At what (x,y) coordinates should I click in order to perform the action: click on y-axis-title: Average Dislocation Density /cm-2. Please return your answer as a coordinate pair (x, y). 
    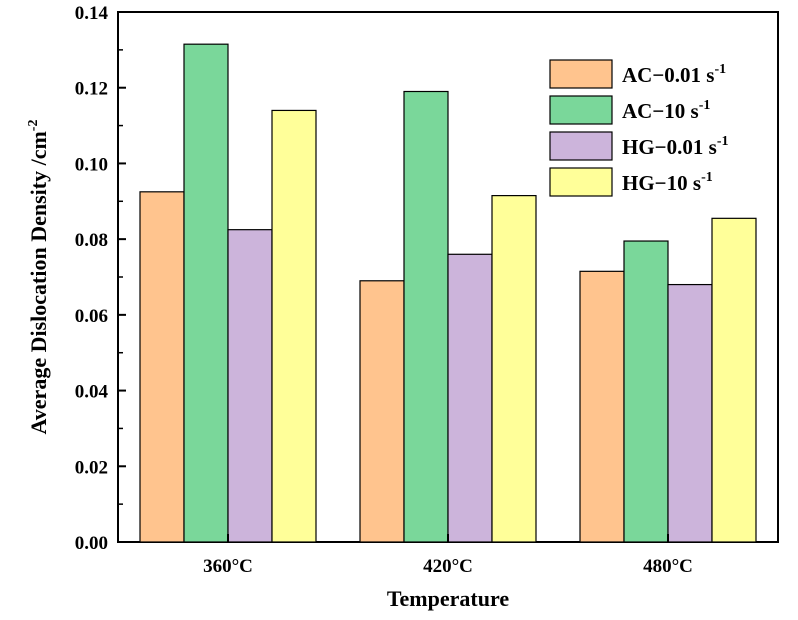
    Looking at the image, I should click on (38, 277).